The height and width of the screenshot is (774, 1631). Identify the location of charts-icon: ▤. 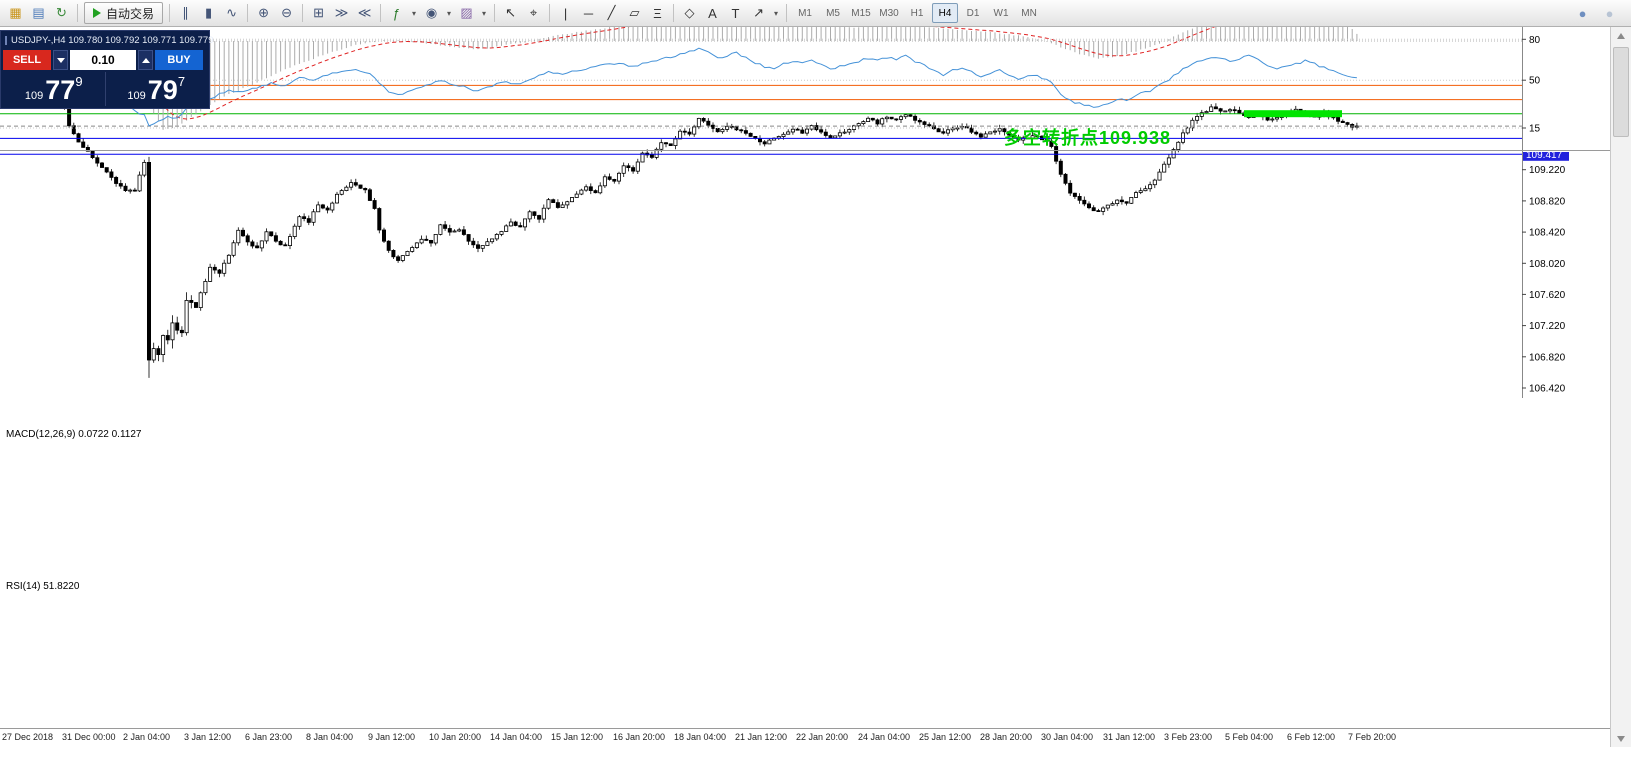
(38, 12).